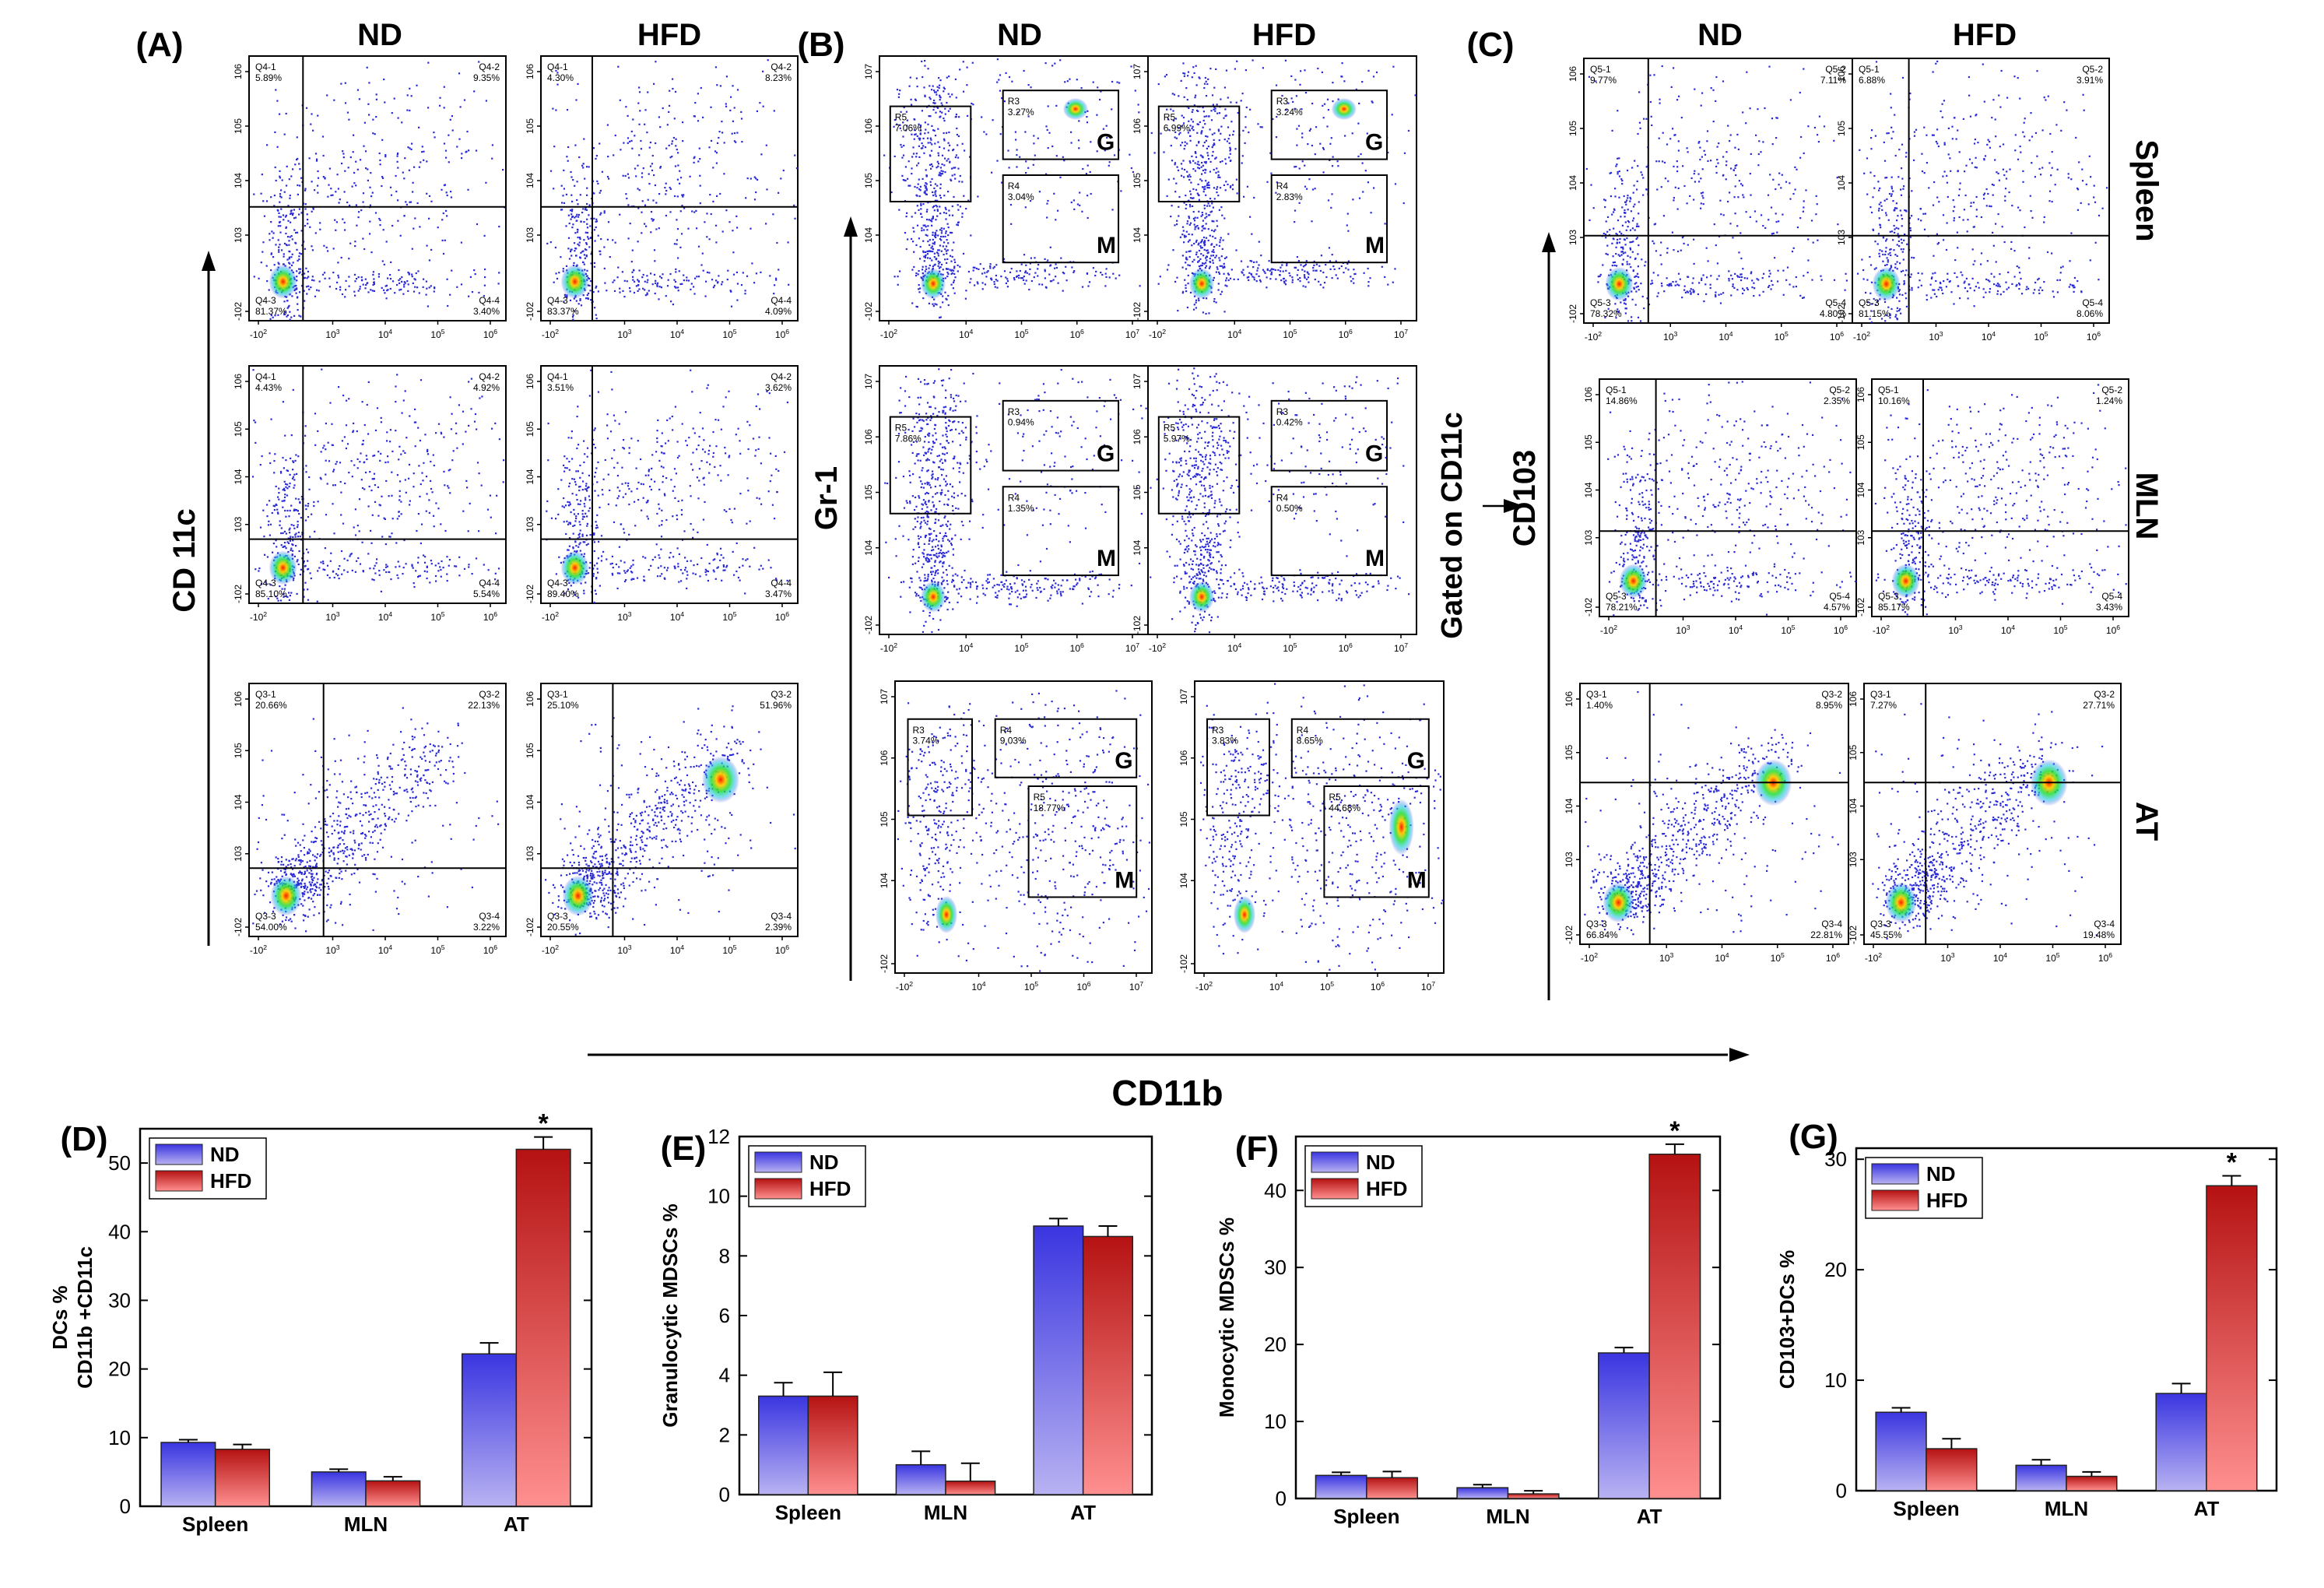 The height and width of the screenshot is (1588, 2324). Describe the element at coordinates (238, 126) in the screenshot. I see `y-tick-label: 105` at that location.